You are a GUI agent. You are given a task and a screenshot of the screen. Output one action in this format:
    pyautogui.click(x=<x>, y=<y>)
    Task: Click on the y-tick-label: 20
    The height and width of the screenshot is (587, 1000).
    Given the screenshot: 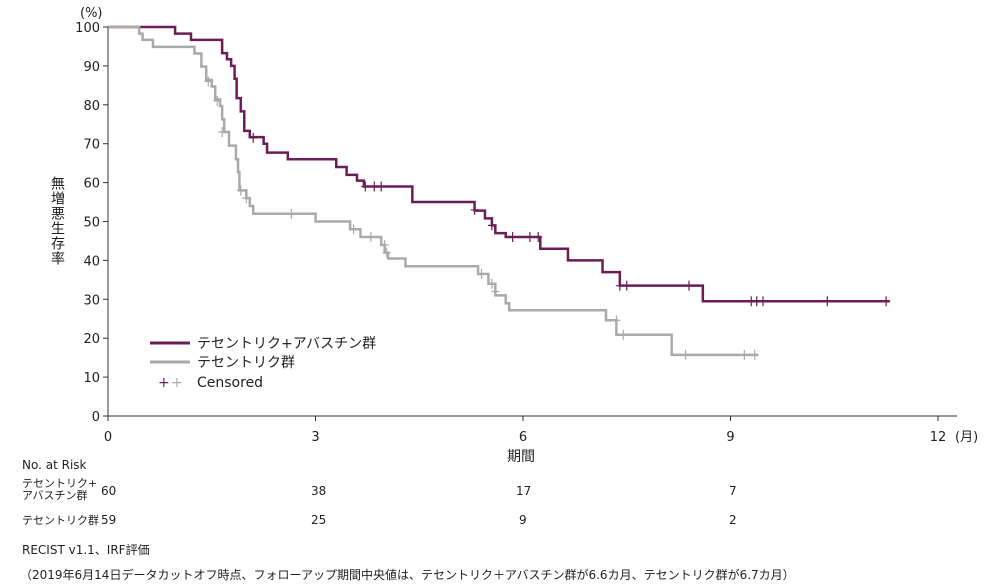 What is the action you would take?
    pyautogui.click(x=91, y=339)
    